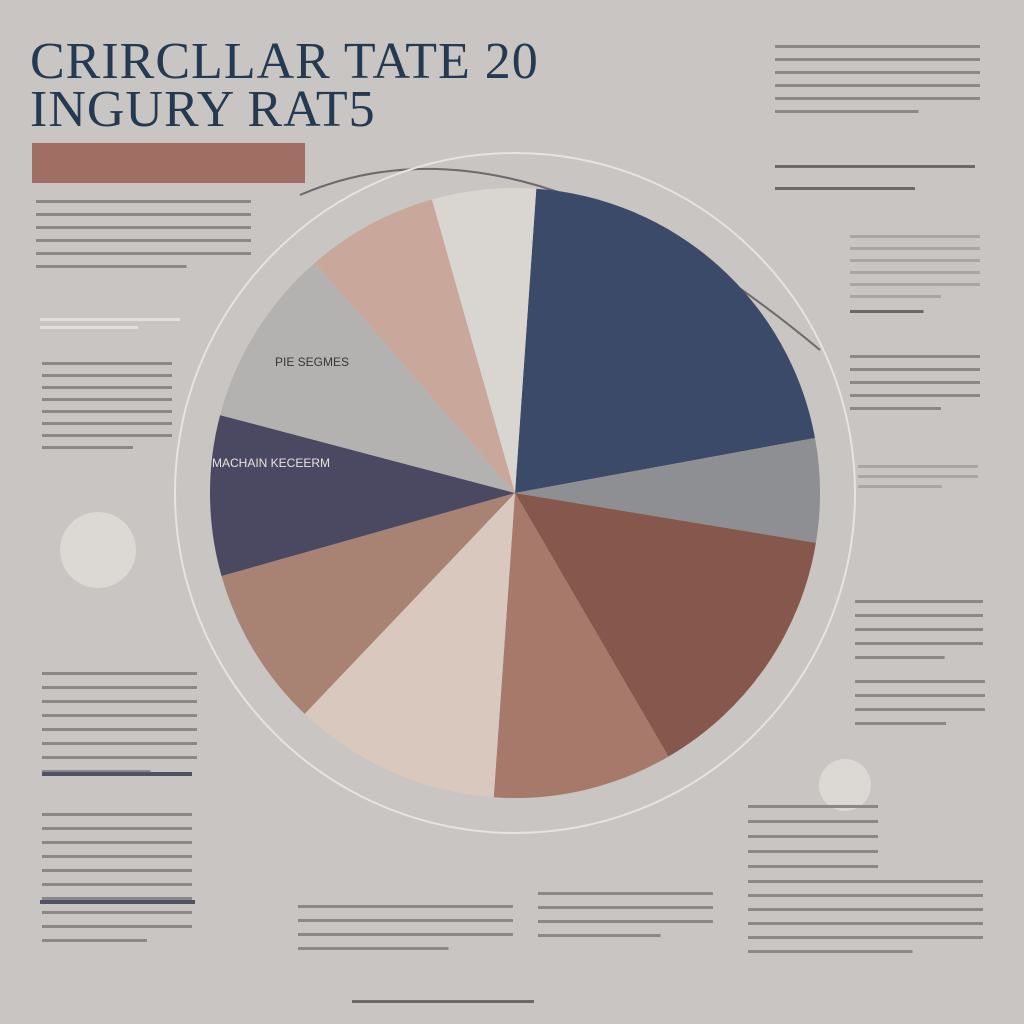 This screenshot has height=1024, width=1024. What do you see at coordinates (271, 463) in the screenshot?
I see `segment-label: MACHAIN KECEERM` at bounding box center [271, 463].